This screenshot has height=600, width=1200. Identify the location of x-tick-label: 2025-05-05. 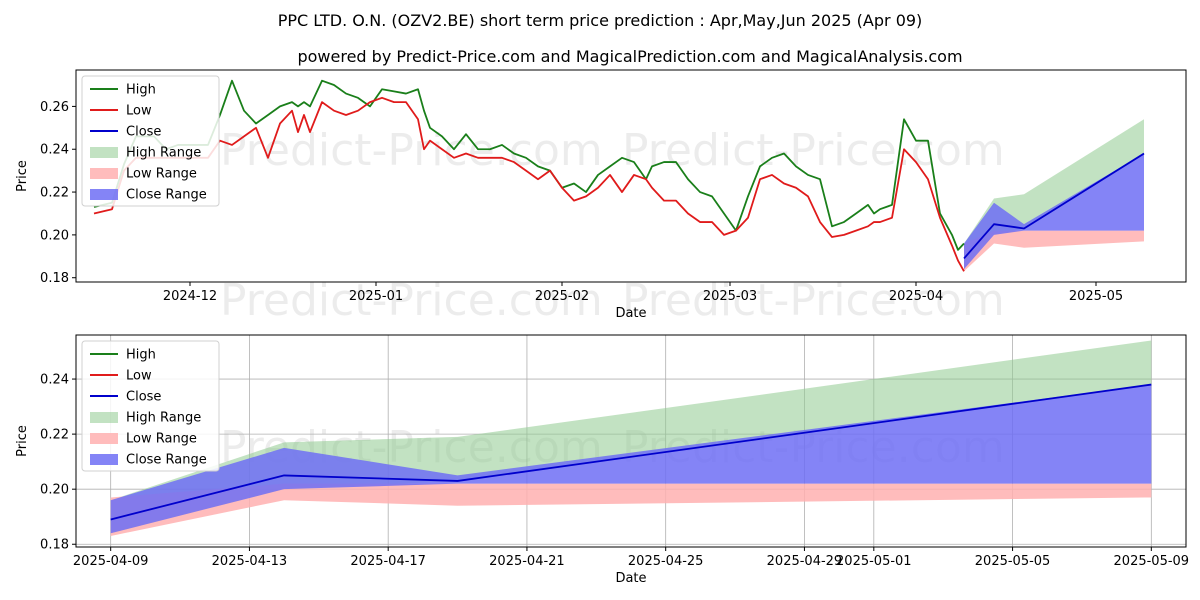
(1013, 561).